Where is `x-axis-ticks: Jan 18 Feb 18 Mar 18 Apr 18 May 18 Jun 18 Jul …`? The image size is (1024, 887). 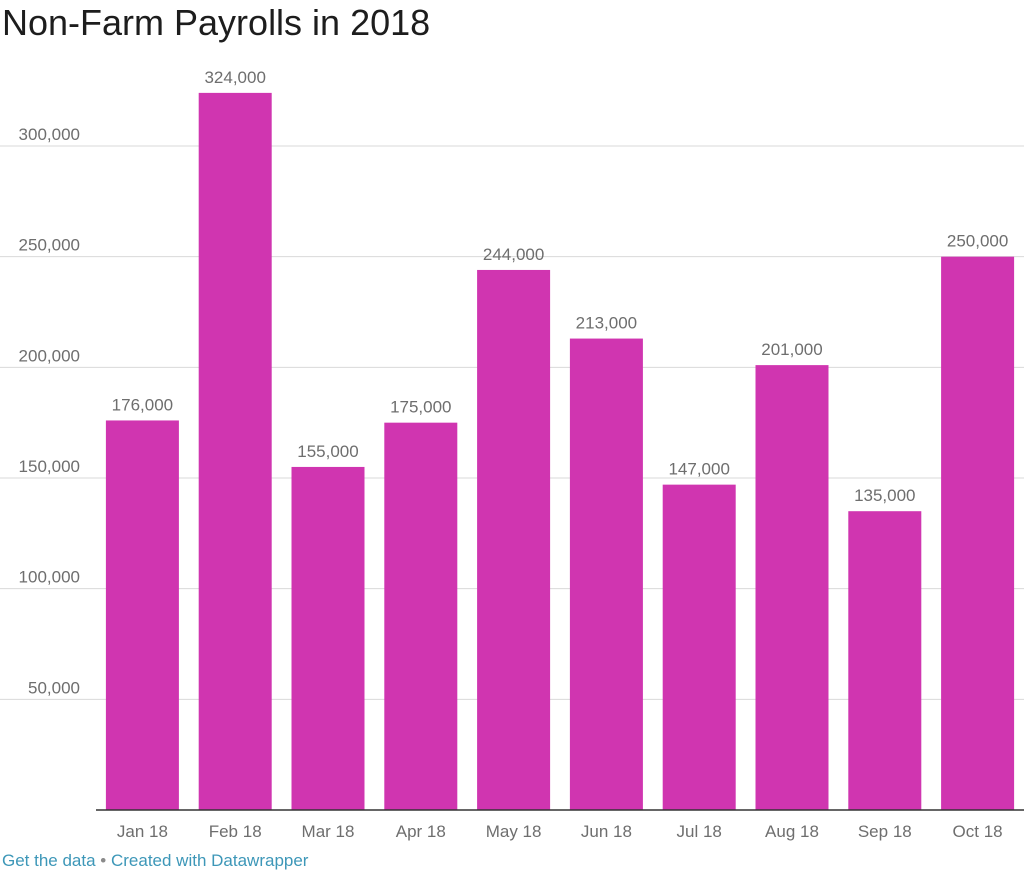
x-axis-ticks: Jan 18 Feb 18 Mar 18 Apr 18 May 18 Jun 18 Jul … is located at coordinates (560, 831).